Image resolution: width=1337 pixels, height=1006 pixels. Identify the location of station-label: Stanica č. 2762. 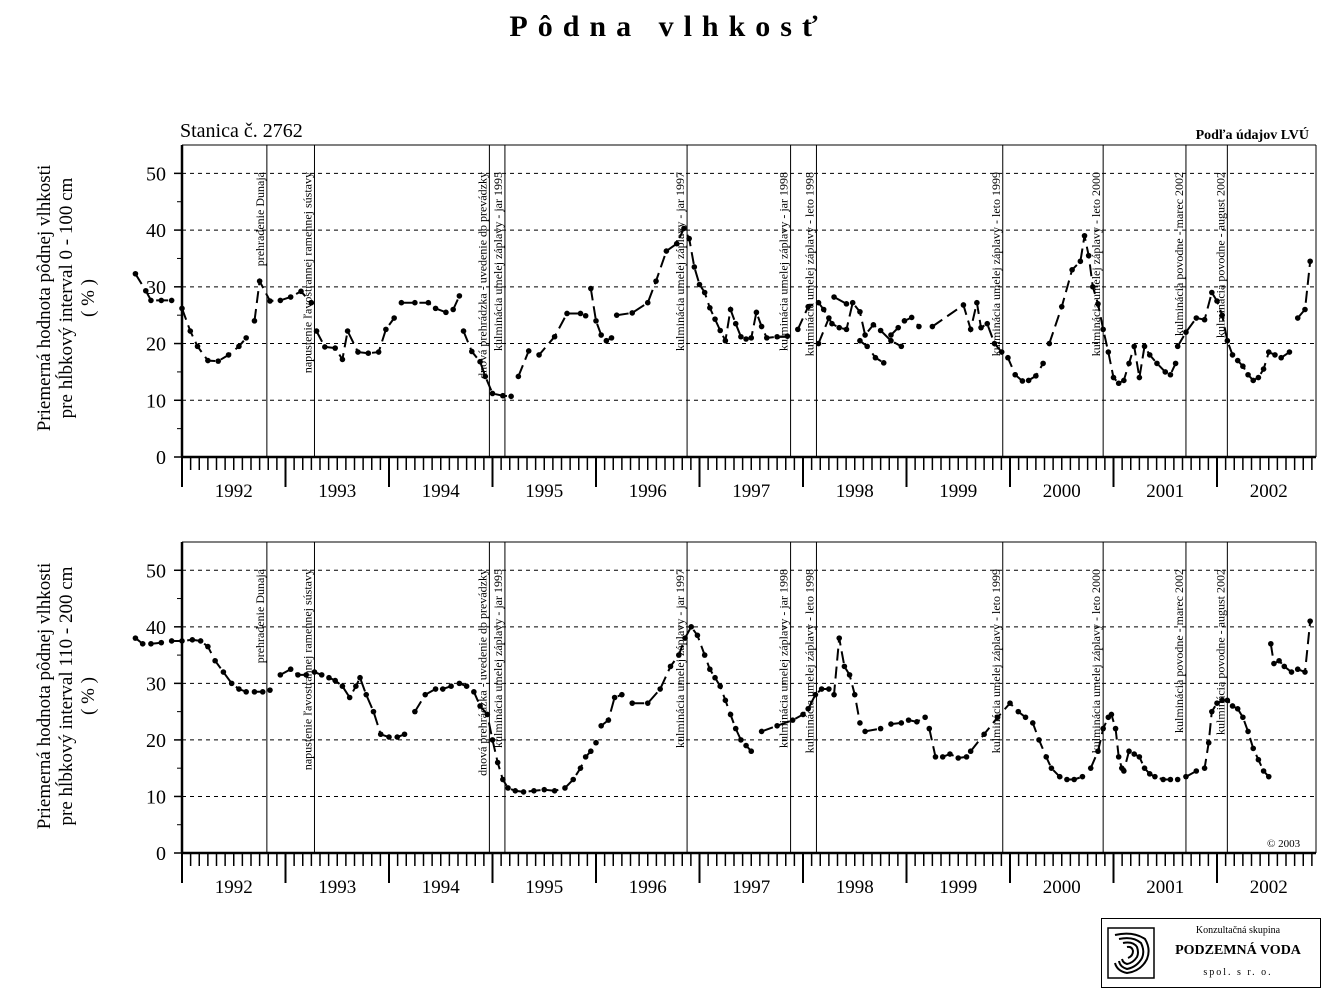
(241, 131).